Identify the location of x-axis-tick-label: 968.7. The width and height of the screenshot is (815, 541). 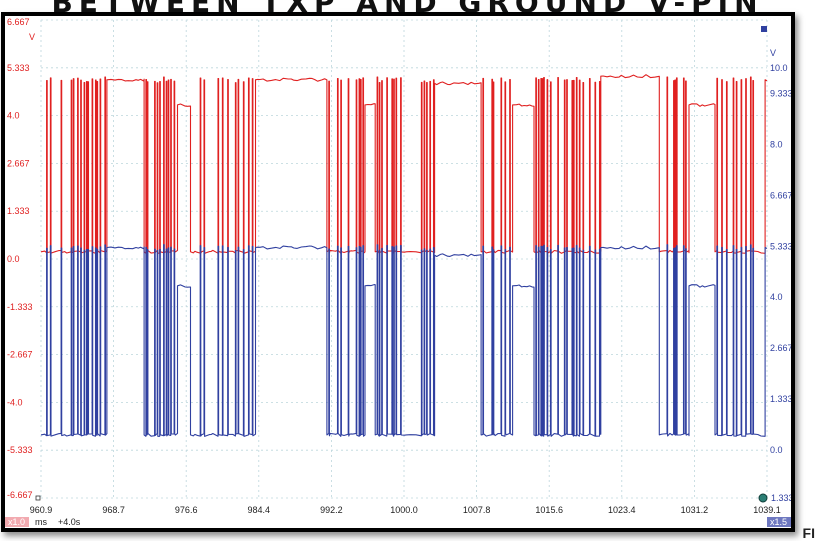
(113, 510).